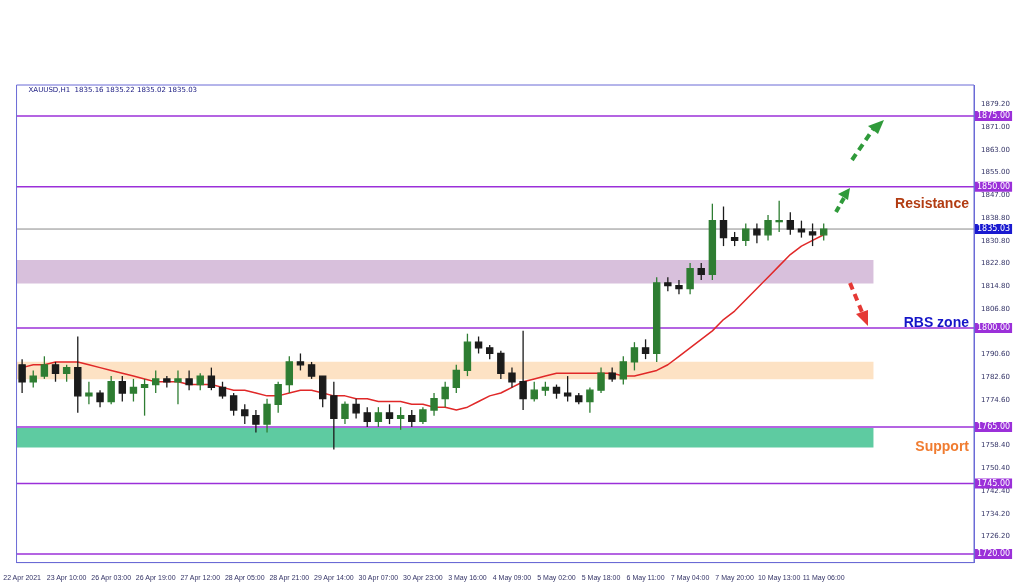 The height and width of the screenshot is (587, 1024). Describe the element at coordinates (932, 202) in the screenshot. I see `annotation: Resistance` at that location.